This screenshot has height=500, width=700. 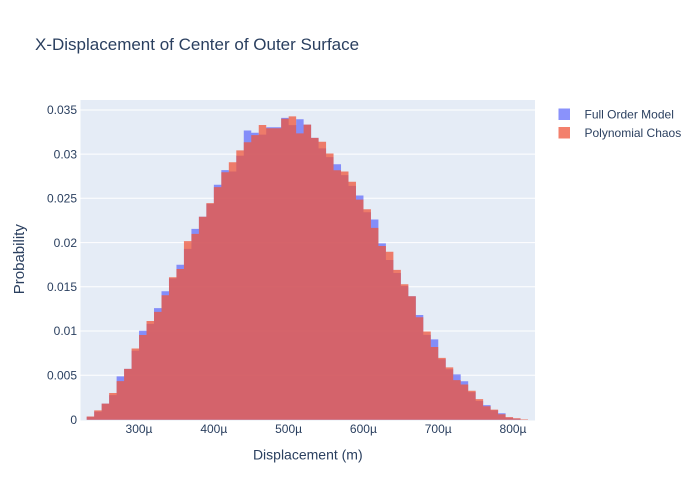 I want to click on svg-text: 700µ, so click(x=438, y=429).